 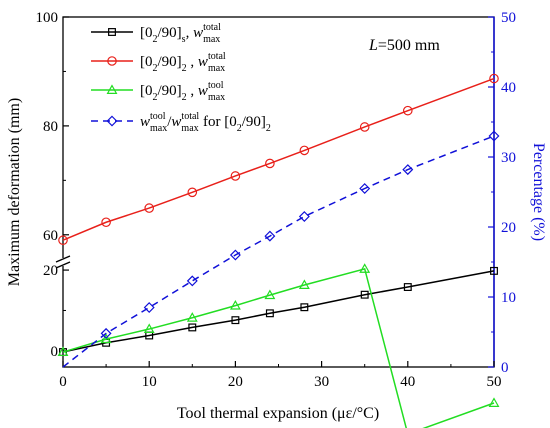 I want to click on right-axis-title: Percentage (%), so click(x=538, y=192).